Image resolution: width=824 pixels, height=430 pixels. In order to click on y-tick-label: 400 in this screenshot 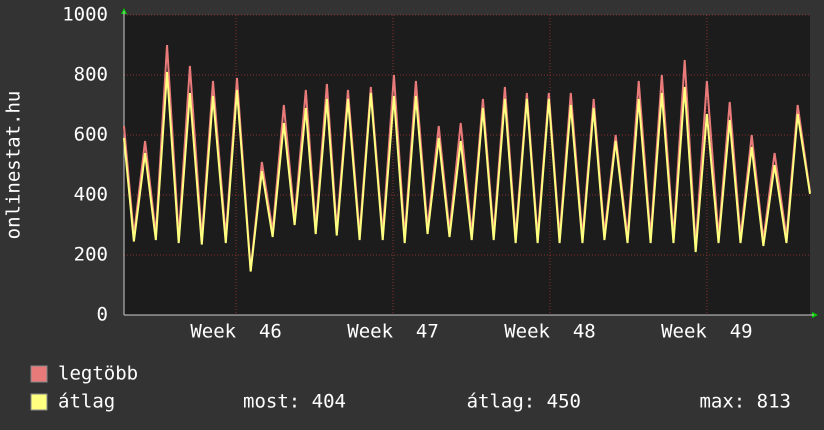, I will do `click(91, 195)`.